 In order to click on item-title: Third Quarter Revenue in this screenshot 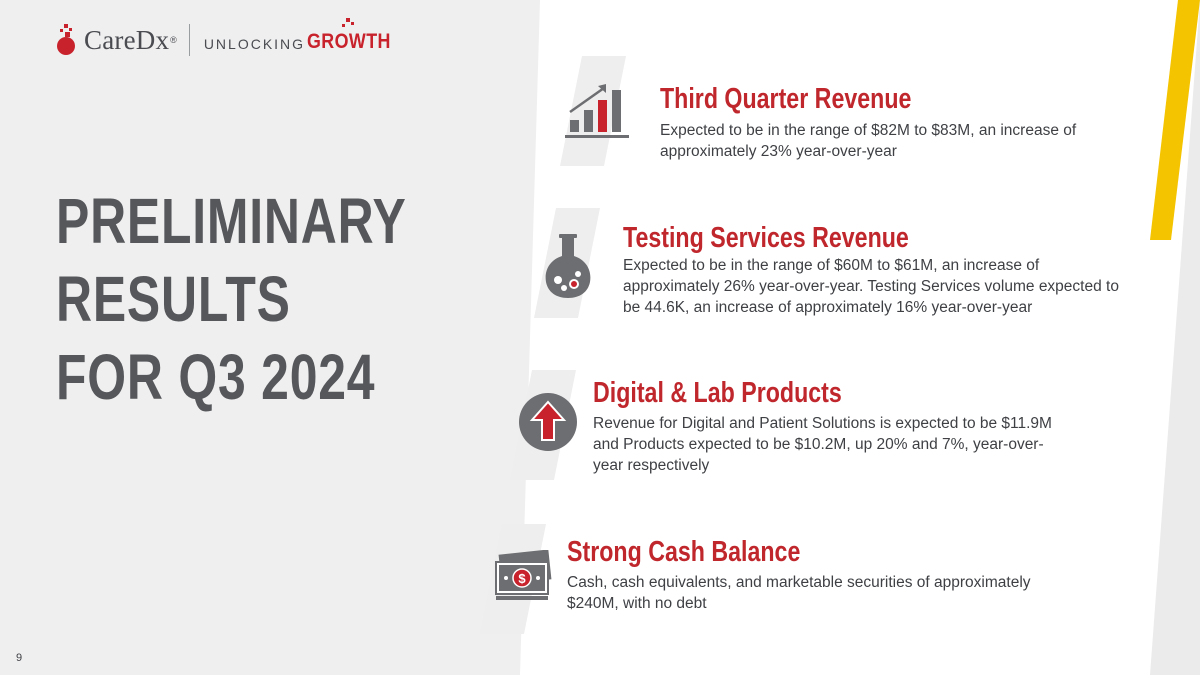, I will do `click(786, 99)`.